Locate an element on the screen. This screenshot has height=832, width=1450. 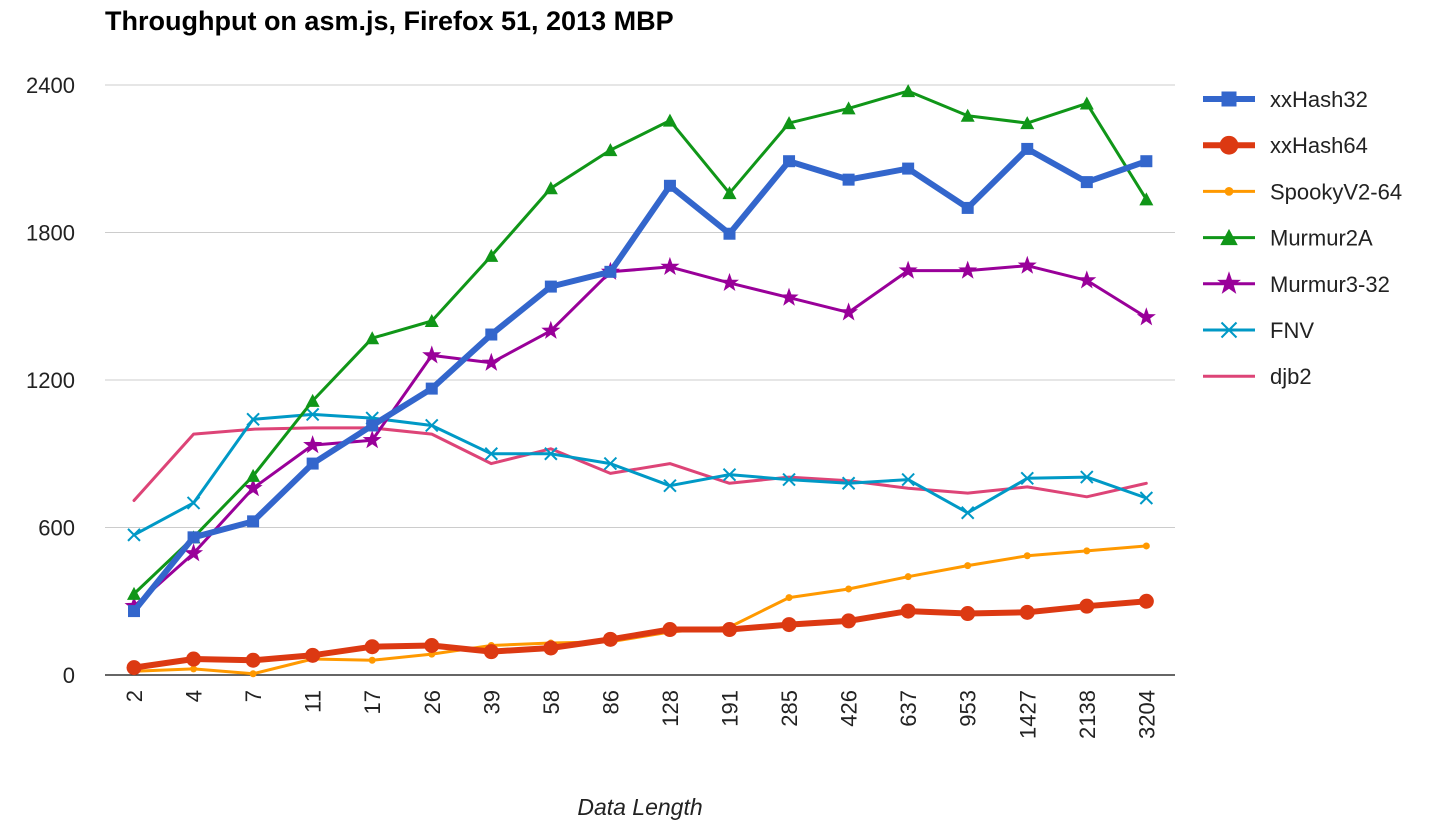
legend-item: FNV is located at coordinates (1258, 330).